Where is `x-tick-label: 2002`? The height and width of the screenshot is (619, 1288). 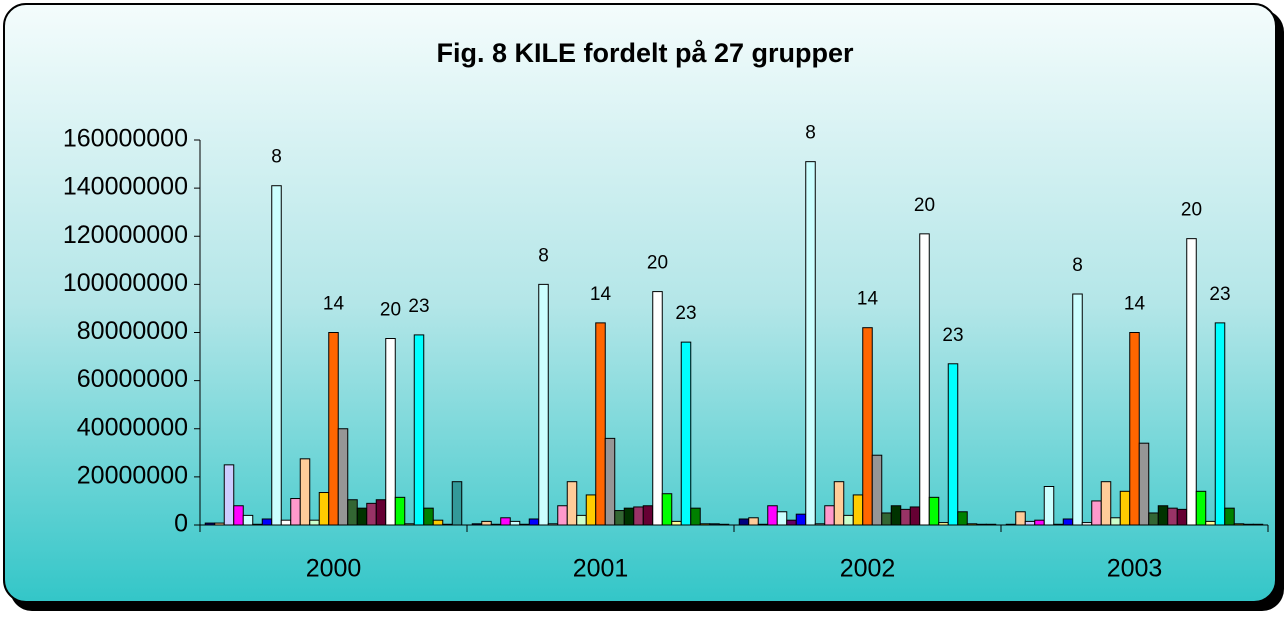 x-tick-label: 2002 is located at coordinates (868, 569).